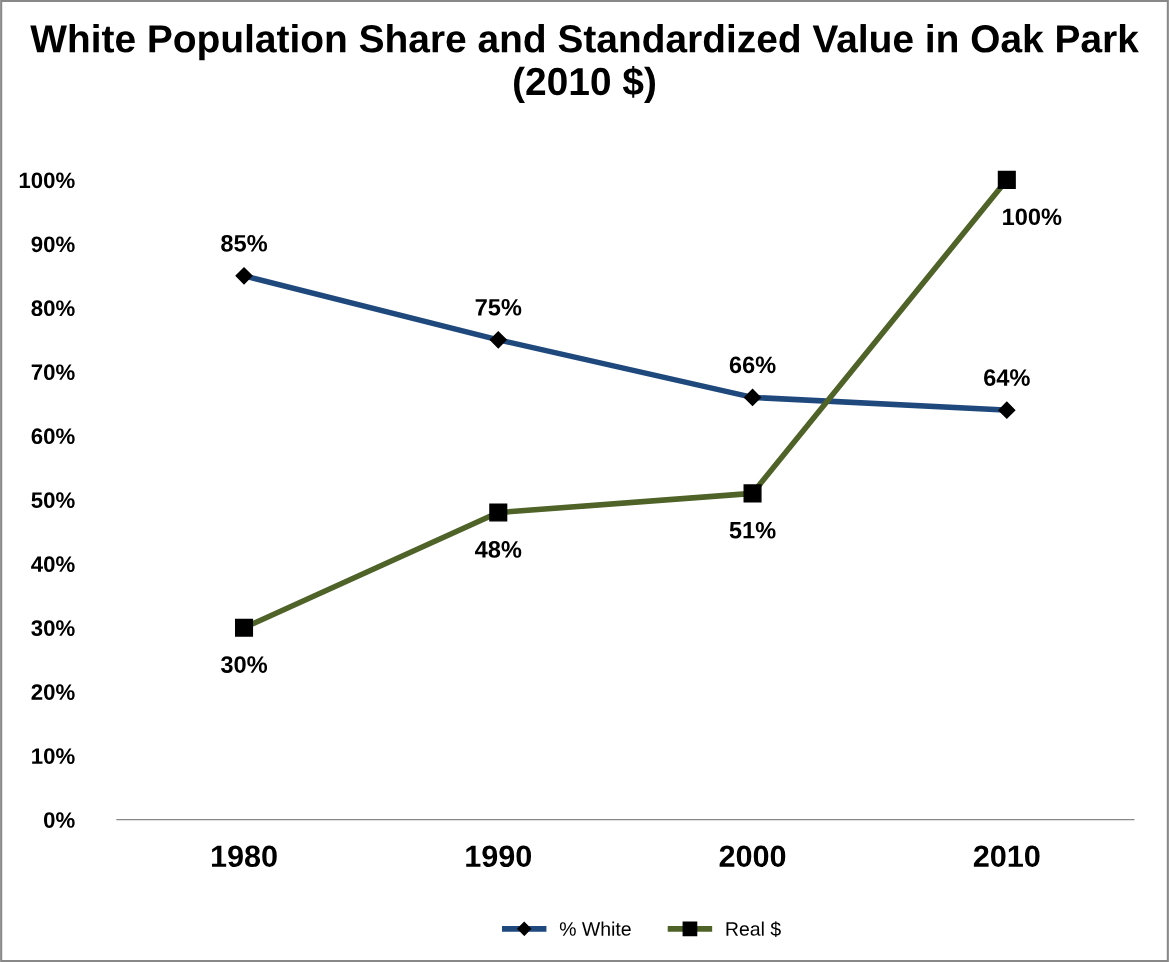 Image resolution: width=1169 pixels, height=962 pixels. Describe the element at coordinates (47, 180) in the screenshot. I see `y-tick-label: 100%` at that location.